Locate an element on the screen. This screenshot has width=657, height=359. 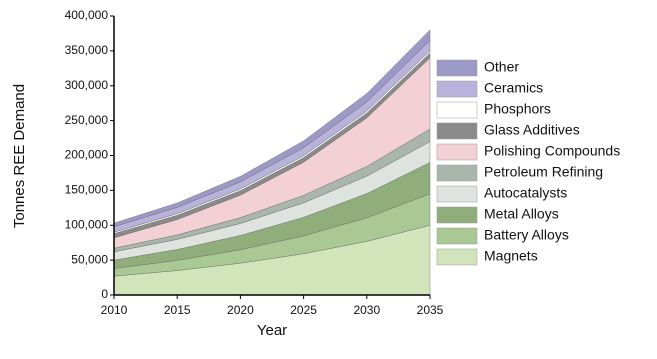
legend-label: Petroleum Refining is located at coordinates (543, 172).